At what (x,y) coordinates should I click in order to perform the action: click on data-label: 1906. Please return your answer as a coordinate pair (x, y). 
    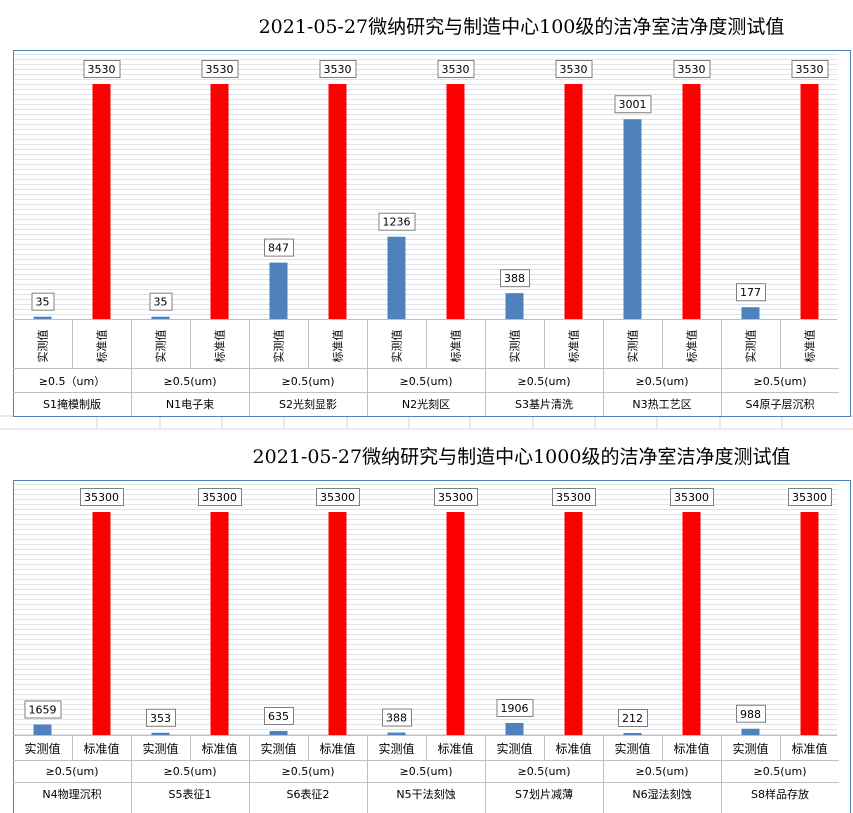
    Looking at the image, I should click on (515, 708).